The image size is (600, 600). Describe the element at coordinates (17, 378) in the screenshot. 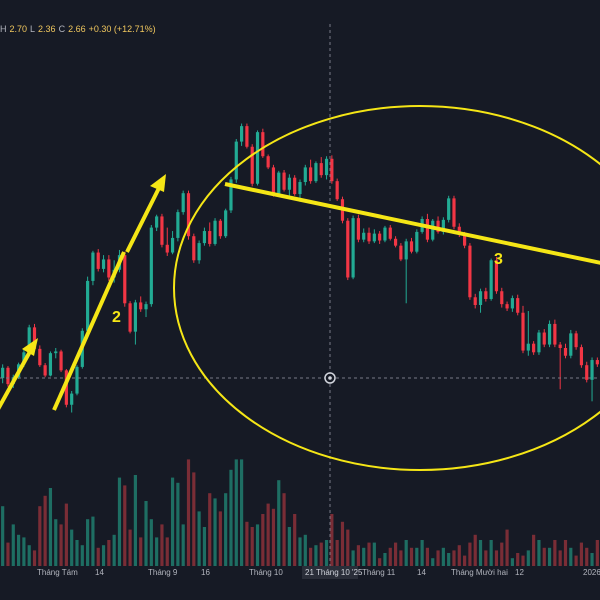

I see `arrow-1-shaft` at that location.